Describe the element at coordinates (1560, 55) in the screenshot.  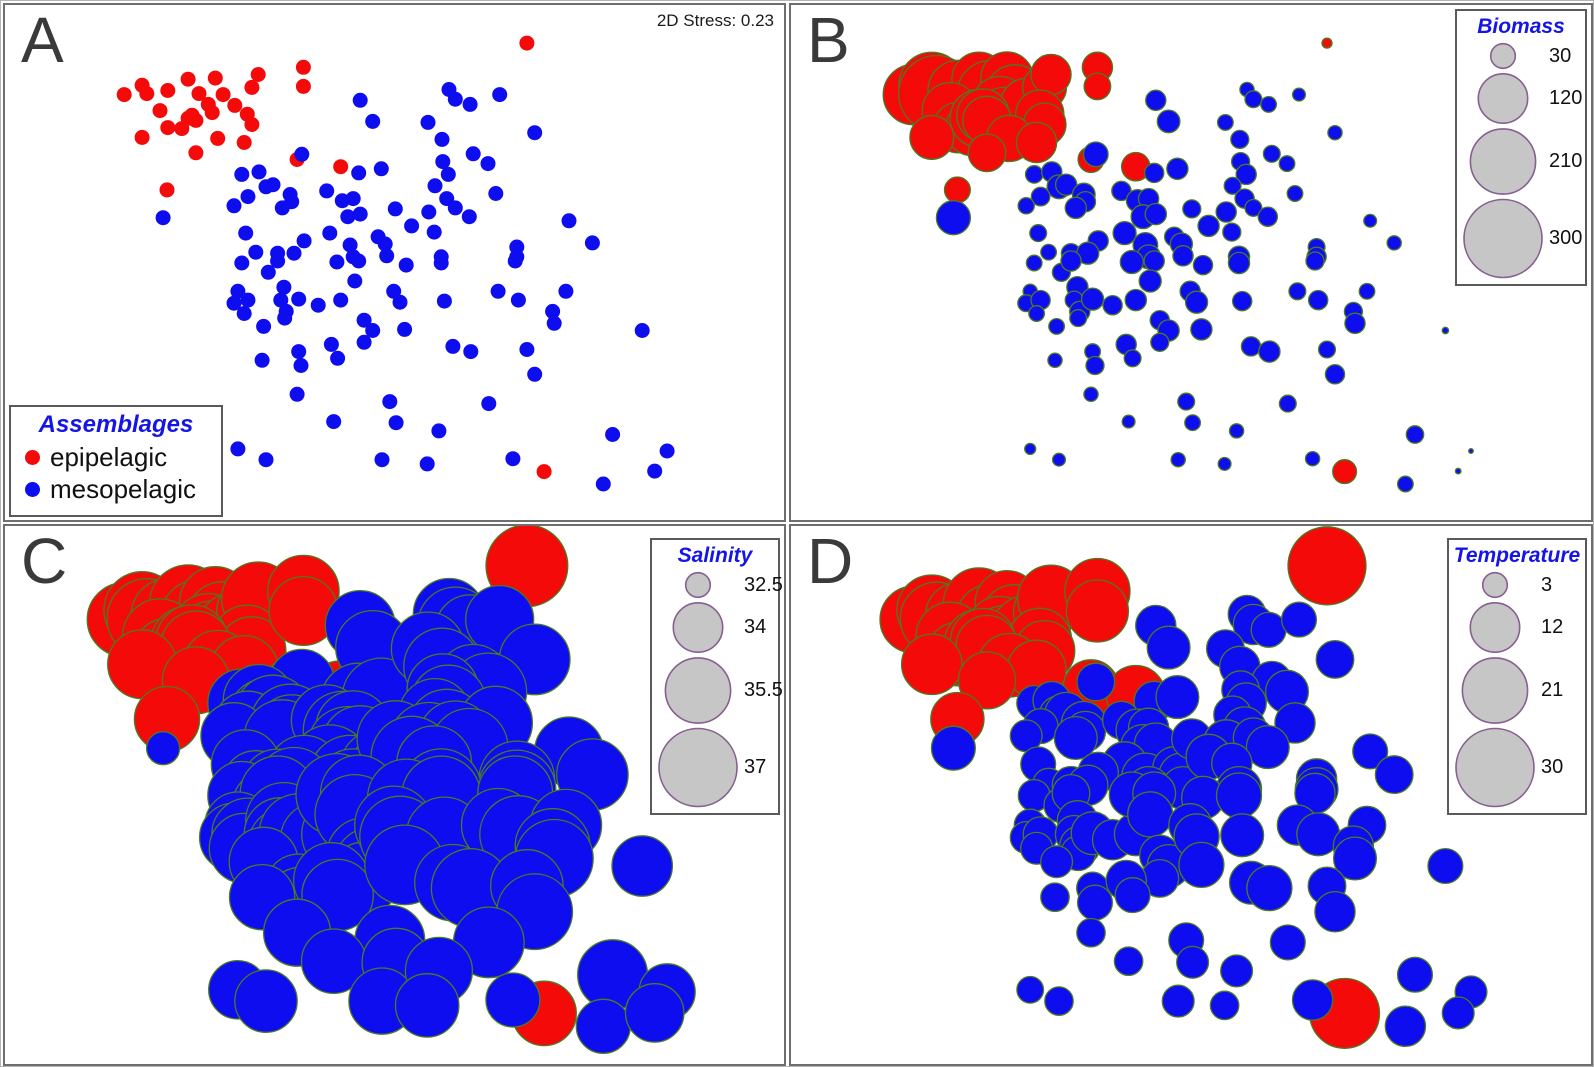
I see `legend-size-value: 30` at that location.